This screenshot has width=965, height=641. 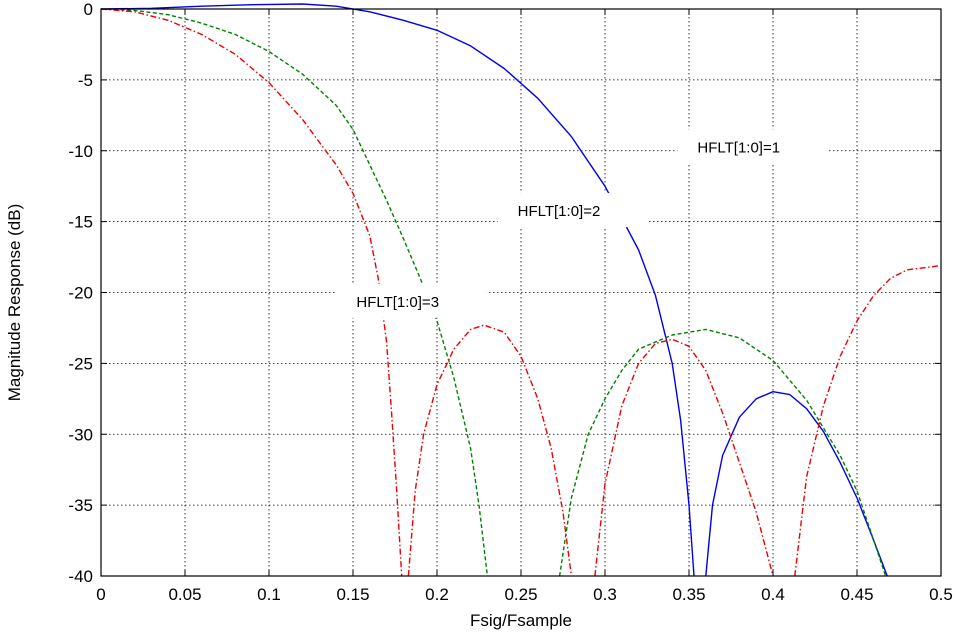 What do you see at coordinates (100, 594) in the screenshot?
I see `x-tick-label: 0` at bounding box center [100, 594].